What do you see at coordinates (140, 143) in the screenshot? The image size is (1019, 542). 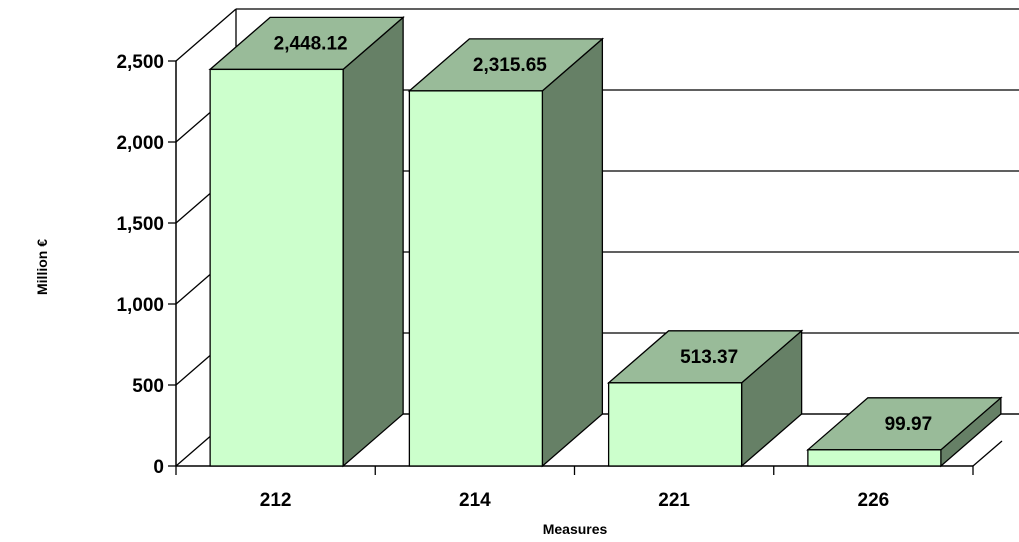 I see `y-tick-label: 2,000` at bounding box center [140, 143].